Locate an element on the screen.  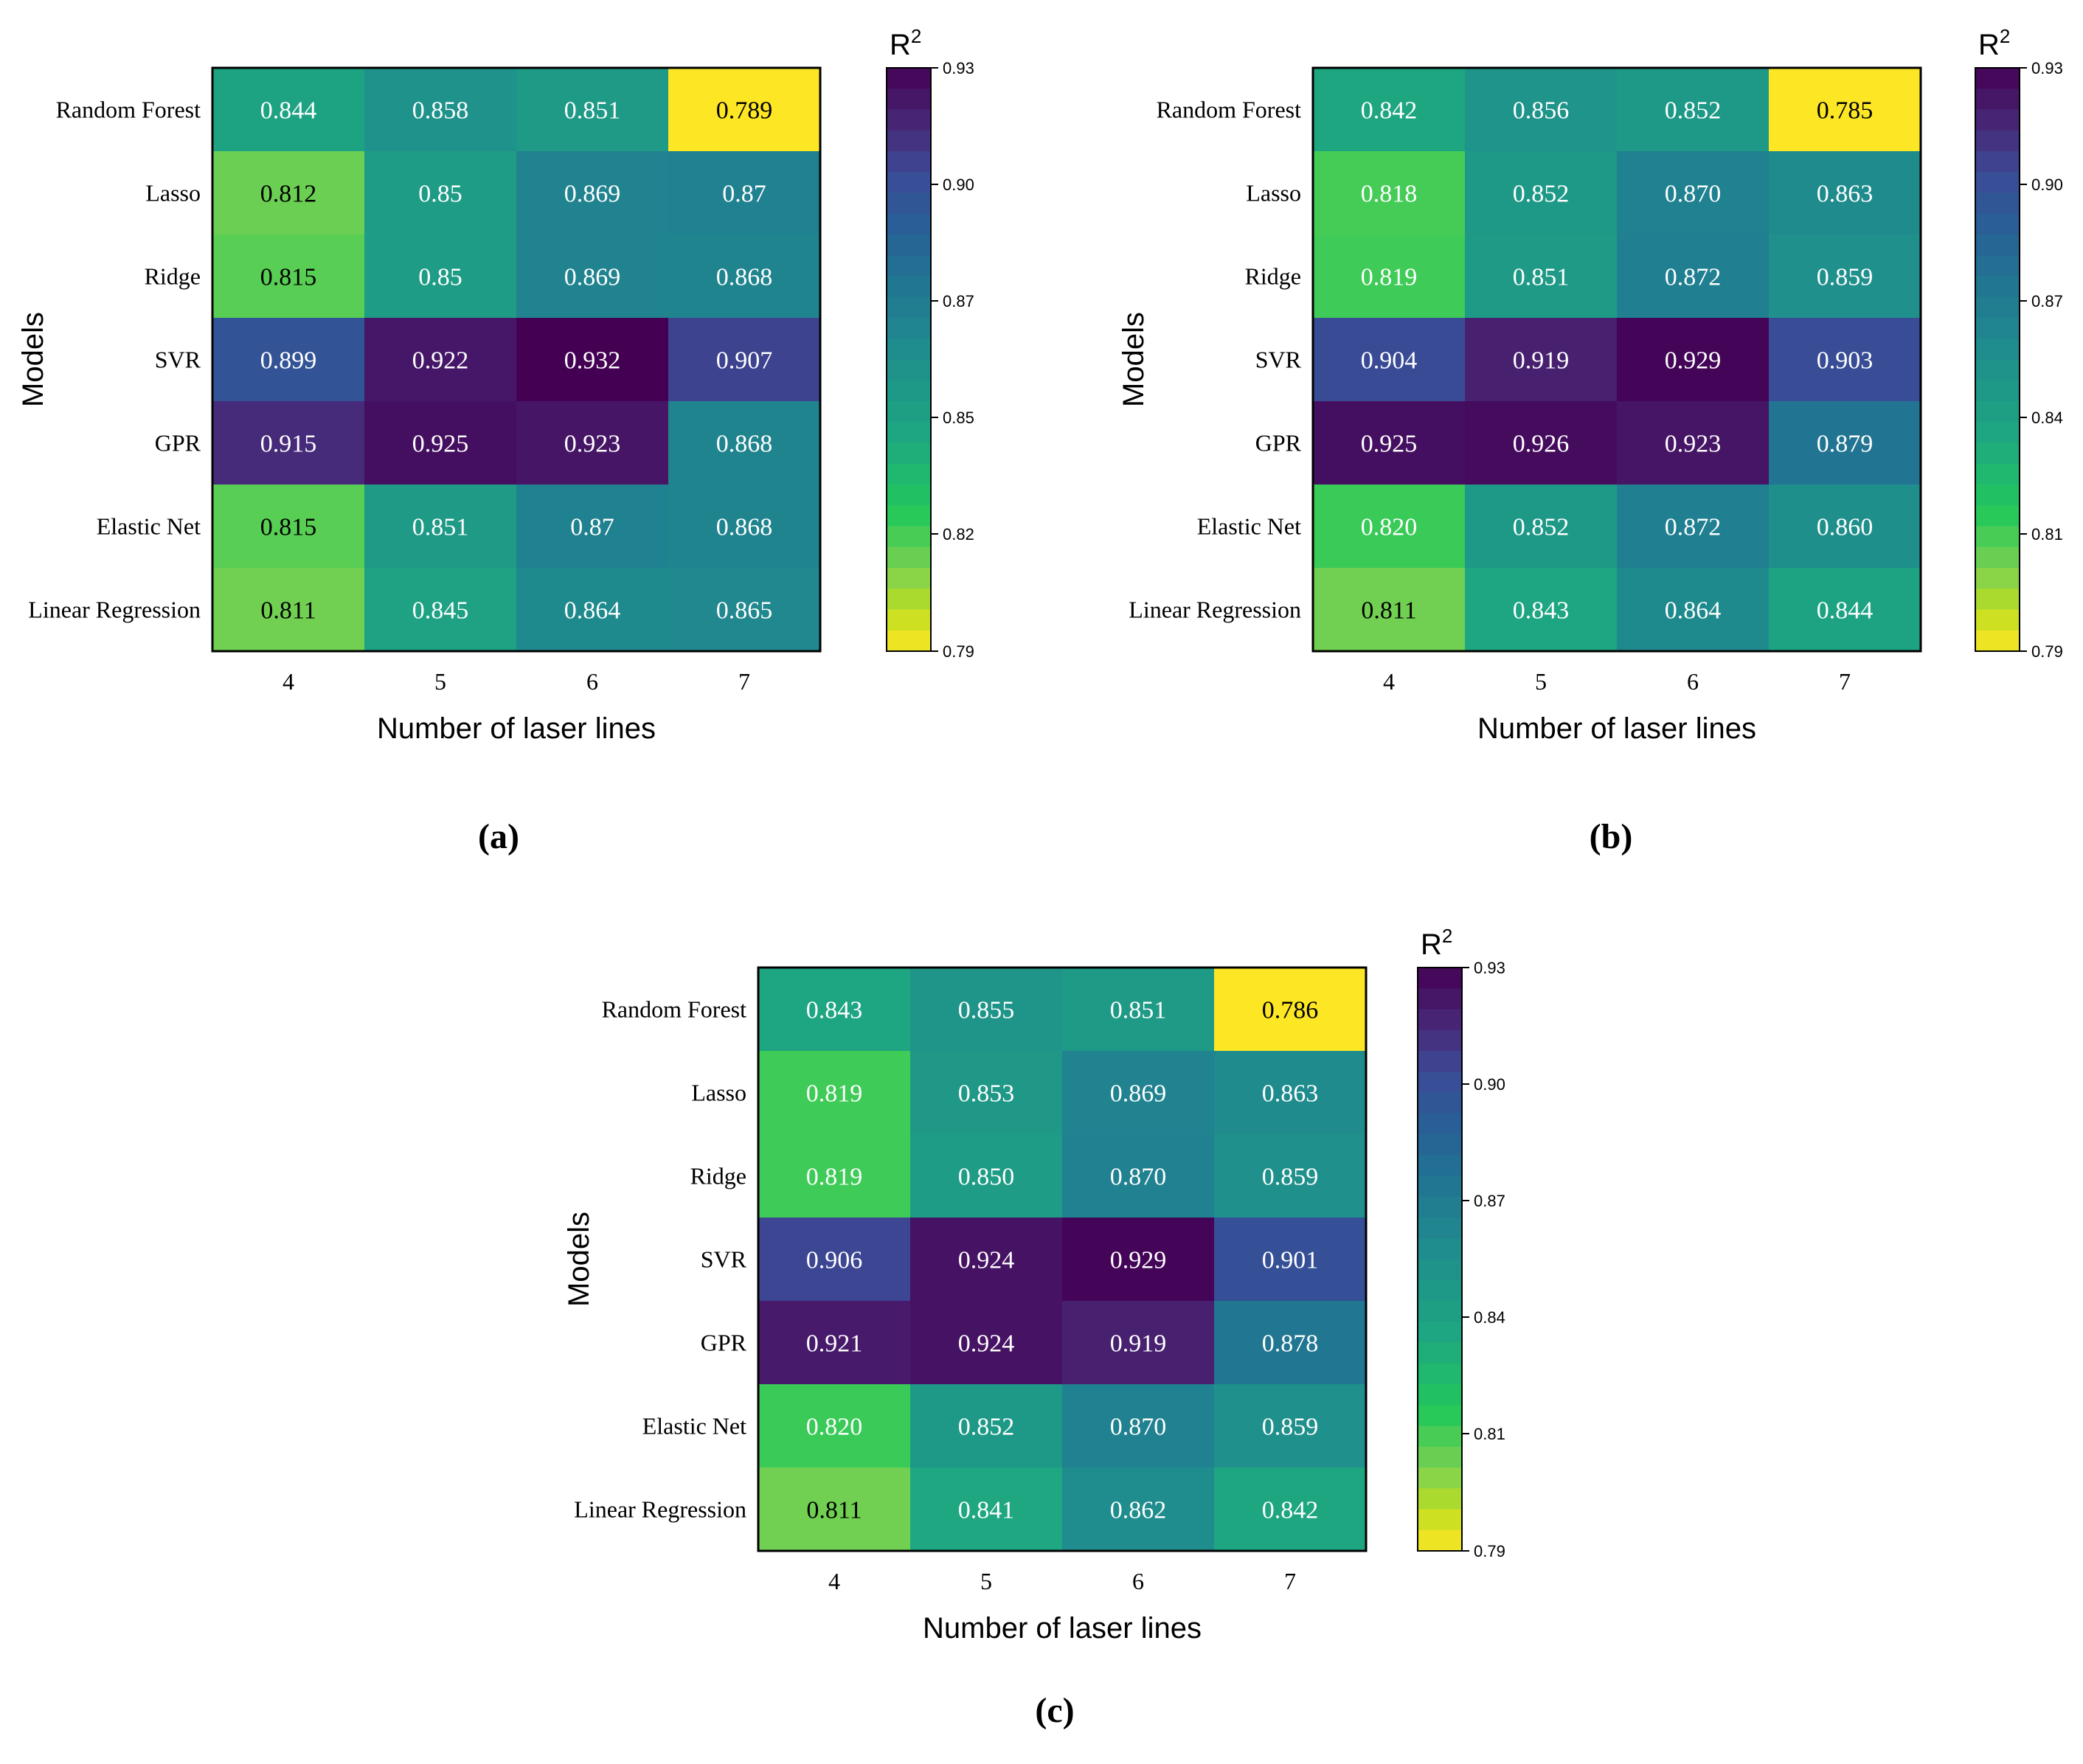
cell-value-label: 0.785 is located at coordinates (1845, 111).